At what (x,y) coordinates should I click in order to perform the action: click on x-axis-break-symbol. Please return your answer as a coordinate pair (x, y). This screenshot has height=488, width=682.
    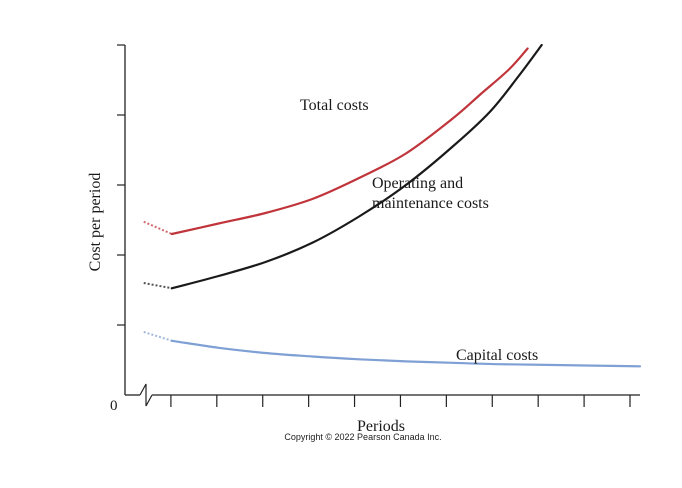
    Looking at the image, I should click on (146, 395).